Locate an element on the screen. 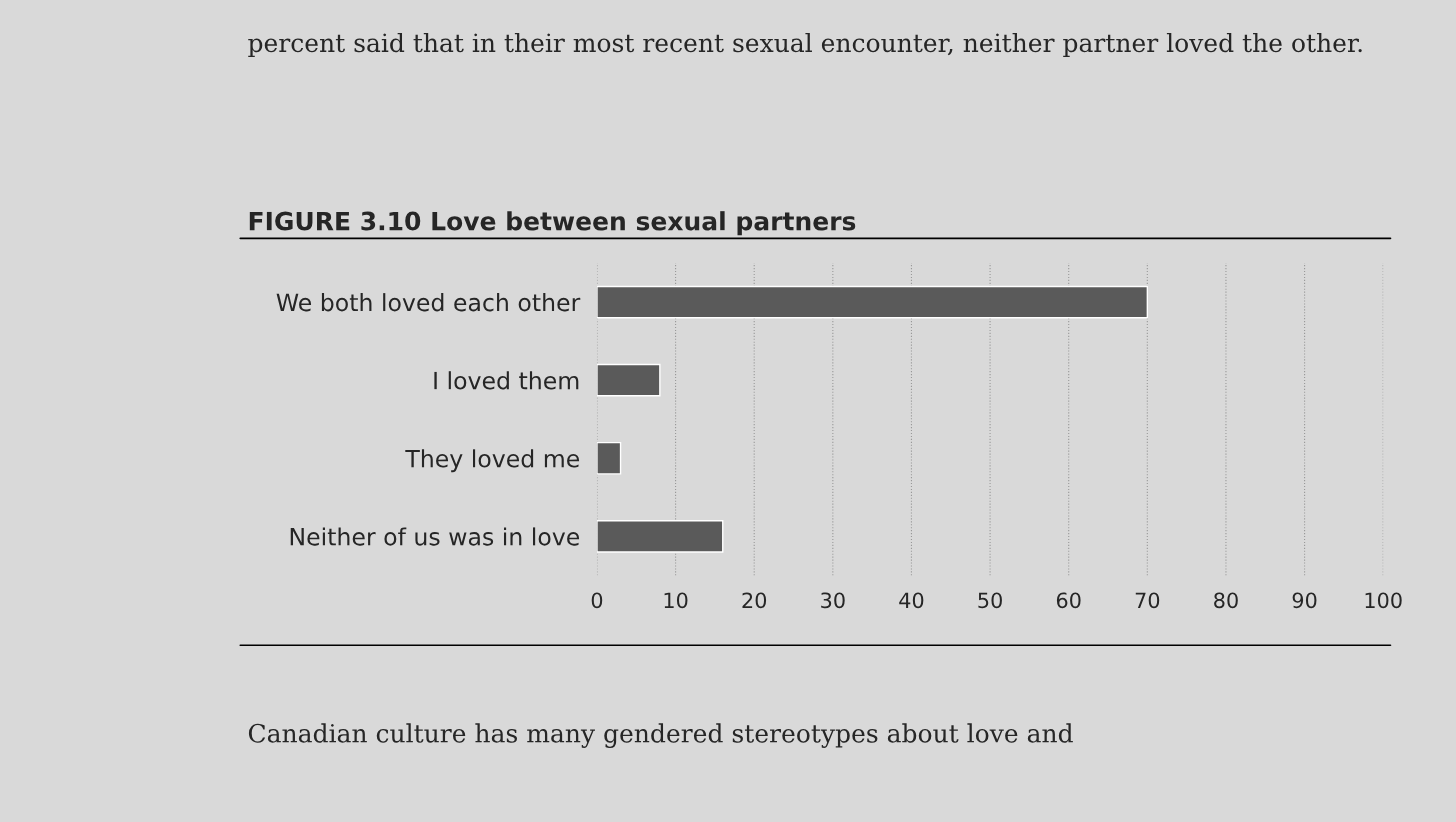  y-tick-label: I loved them is located at coordinates (506, 380).